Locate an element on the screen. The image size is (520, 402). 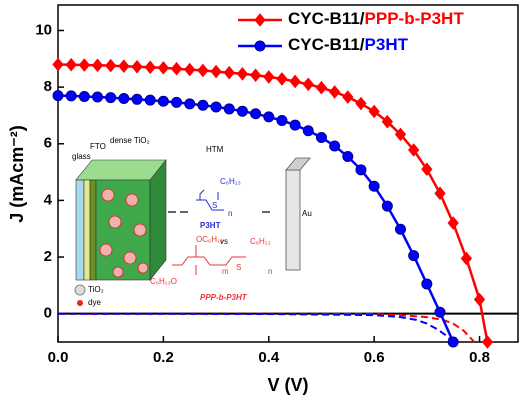
inset-label: vs is located at coordinates (224, 241).